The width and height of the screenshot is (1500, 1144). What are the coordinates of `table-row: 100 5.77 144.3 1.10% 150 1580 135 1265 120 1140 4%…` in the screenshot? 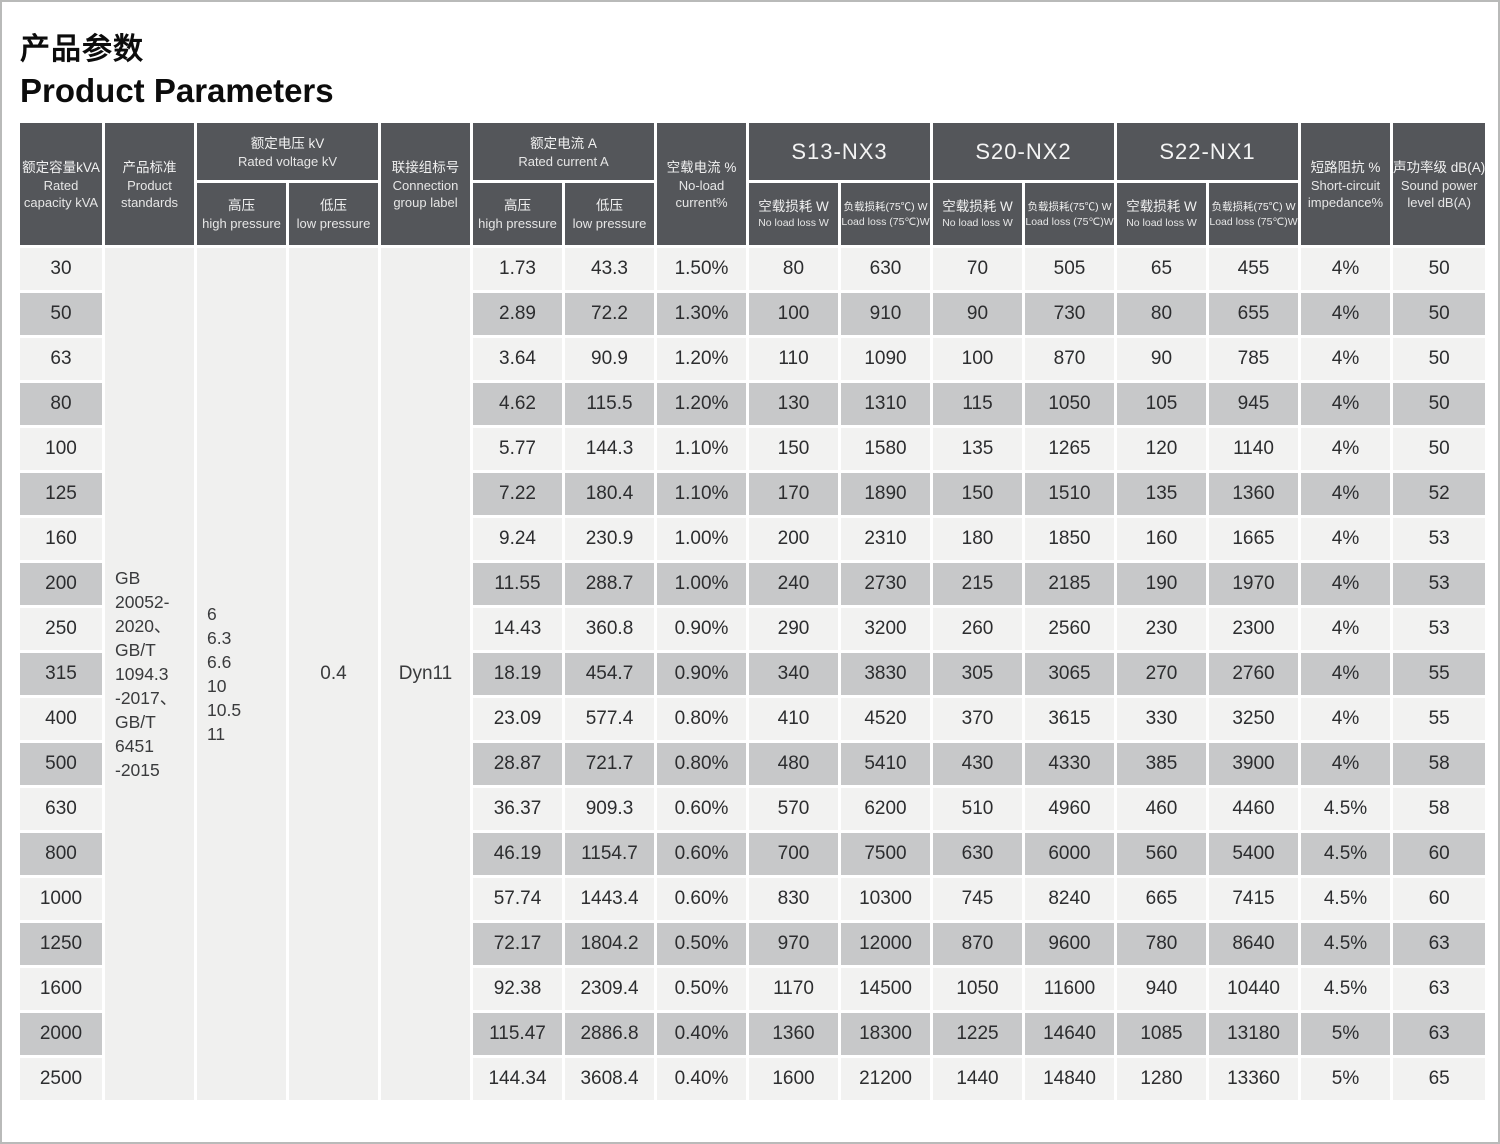 It's located at (753, 449).